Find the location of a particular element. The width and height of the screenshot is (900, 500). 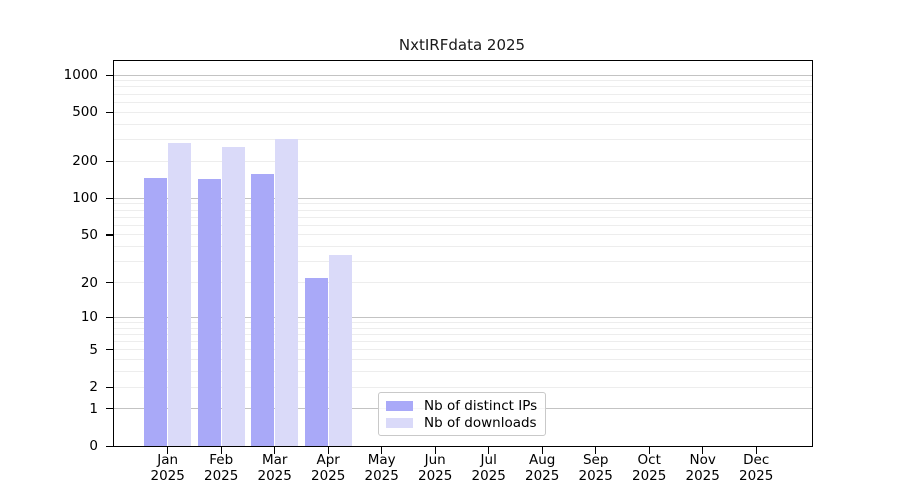

bar-distinct-ips-feb is located at coordinates (209, 312).